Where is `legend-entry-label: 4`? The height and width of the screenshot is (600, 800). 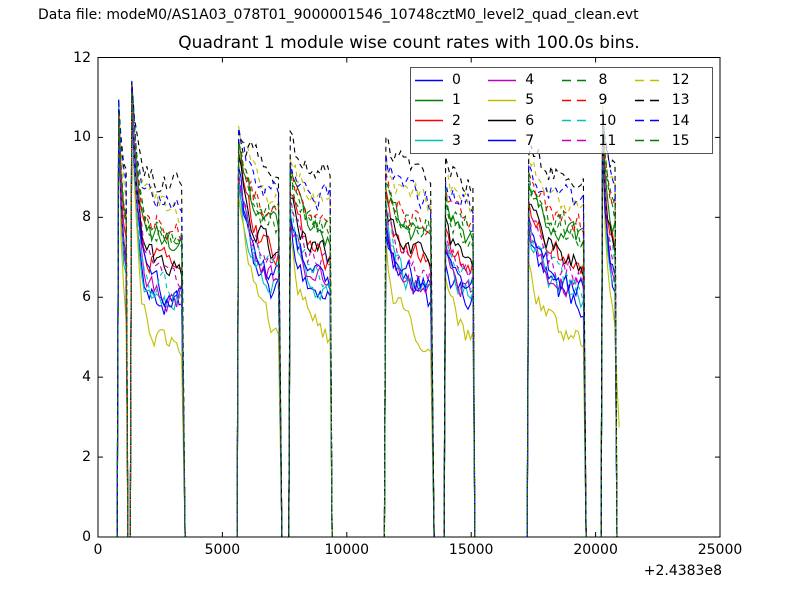
legend-entry-label: 4 is located at coordinates (530, 80).